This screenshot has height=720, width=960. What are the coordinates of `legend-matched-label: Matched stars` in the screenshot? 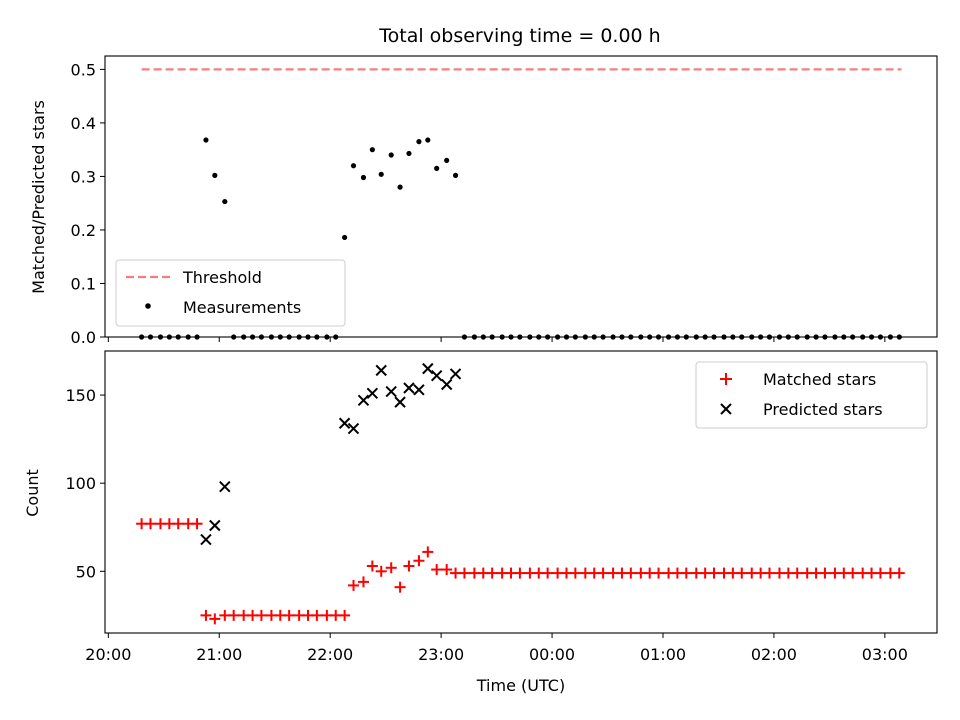 It's located at (819, 379).